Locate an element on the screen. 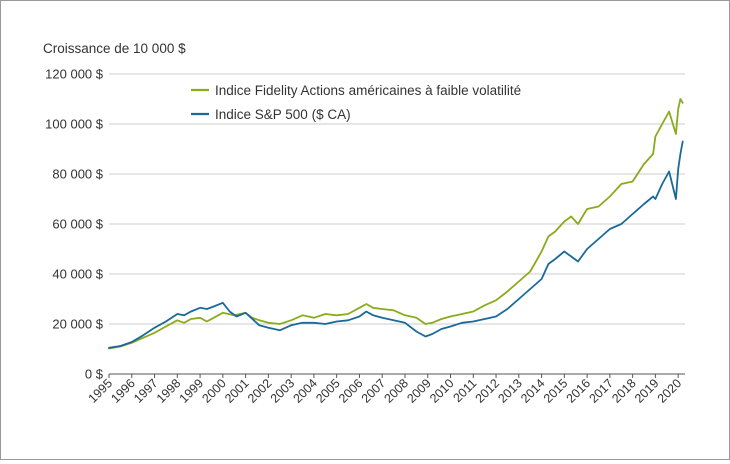  y-tick-label-2: 40 000 $ is located at coordinates (77, 274).